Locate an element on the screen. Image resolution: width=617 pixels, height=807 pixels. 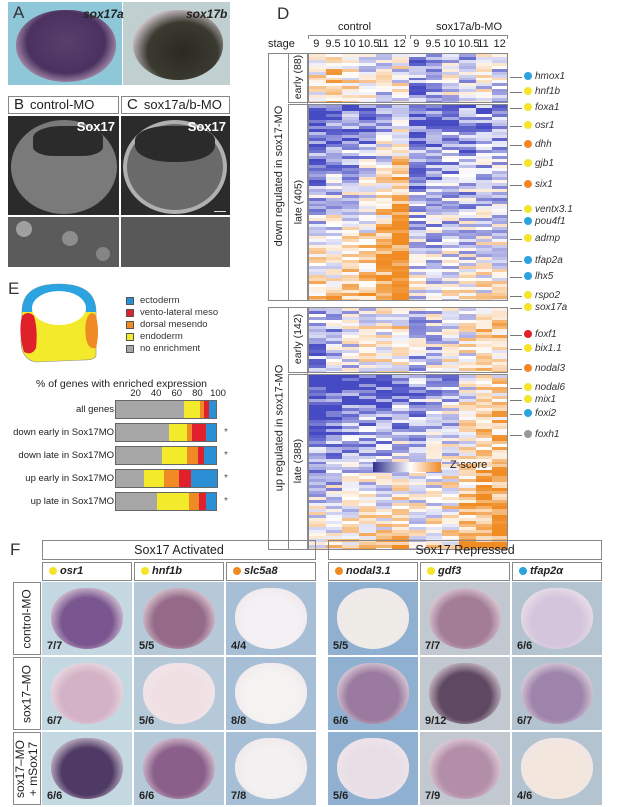
gene-label: dhh is located at coordinates (538, 144).